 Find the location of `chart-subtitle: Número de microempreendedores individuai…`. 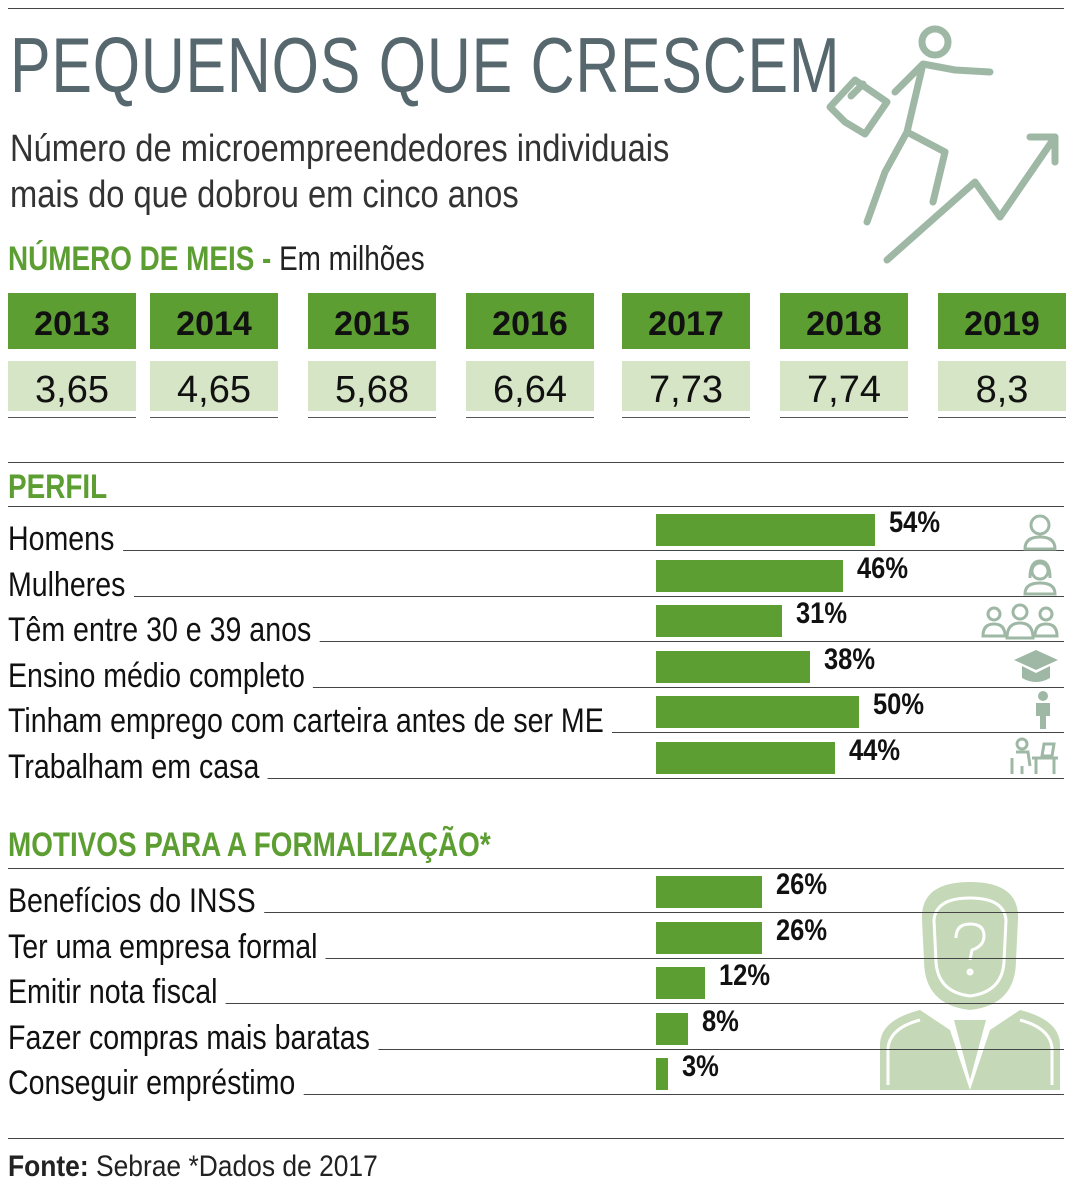

chart-subtitle: Número de microempreendedores individuai… is located at coordinates (339, 172).